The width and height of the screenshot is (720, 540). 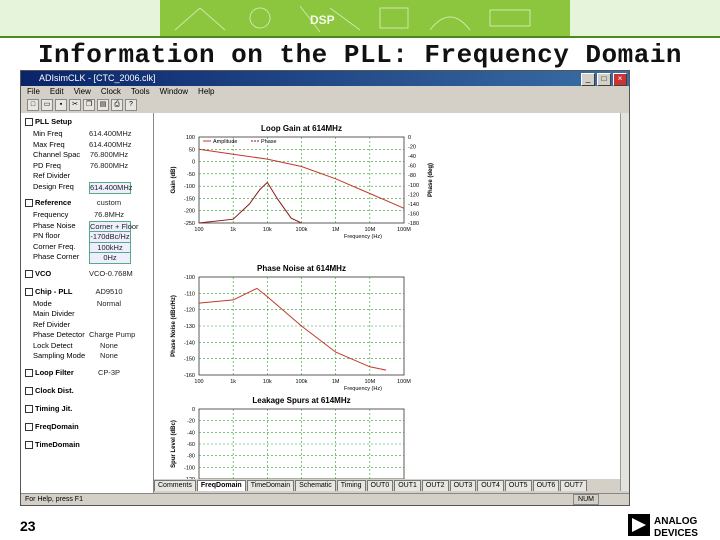 What do you see at coordinates (109, 372) in the screenshot?
I see `tree-item-value: CP-3P` at bounding box center [109, 372].